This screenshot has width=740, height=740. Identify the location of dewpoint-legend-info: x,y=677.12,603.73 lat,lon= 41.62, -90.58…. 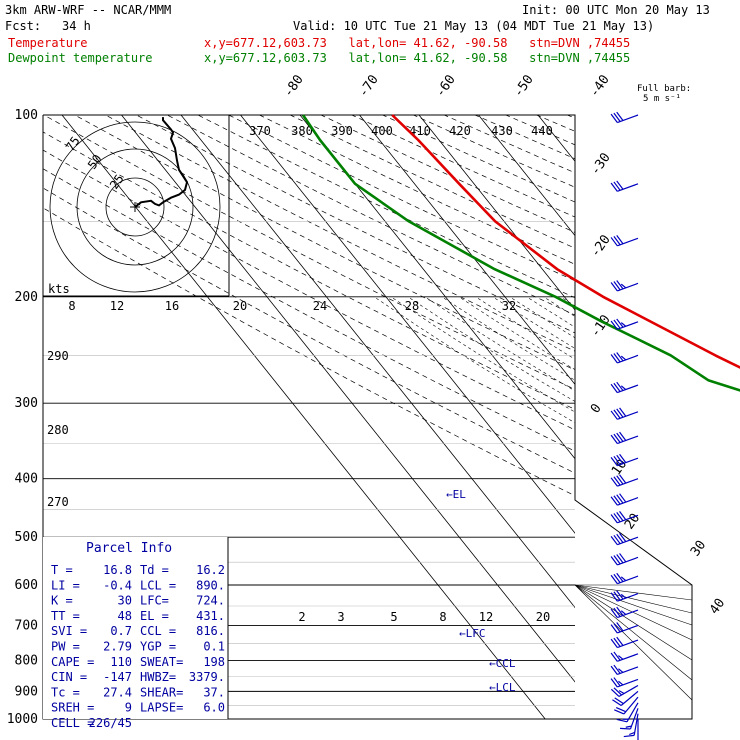
(417, 58).